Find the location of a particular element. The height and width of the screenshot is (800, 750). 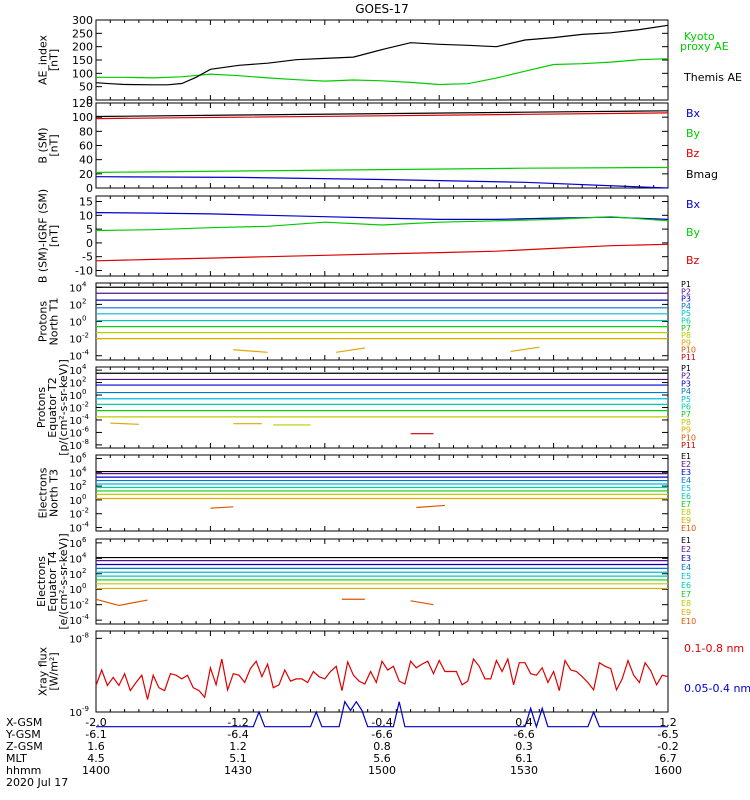

y-axis-label: North T3 is located at coordinates (54, 493).